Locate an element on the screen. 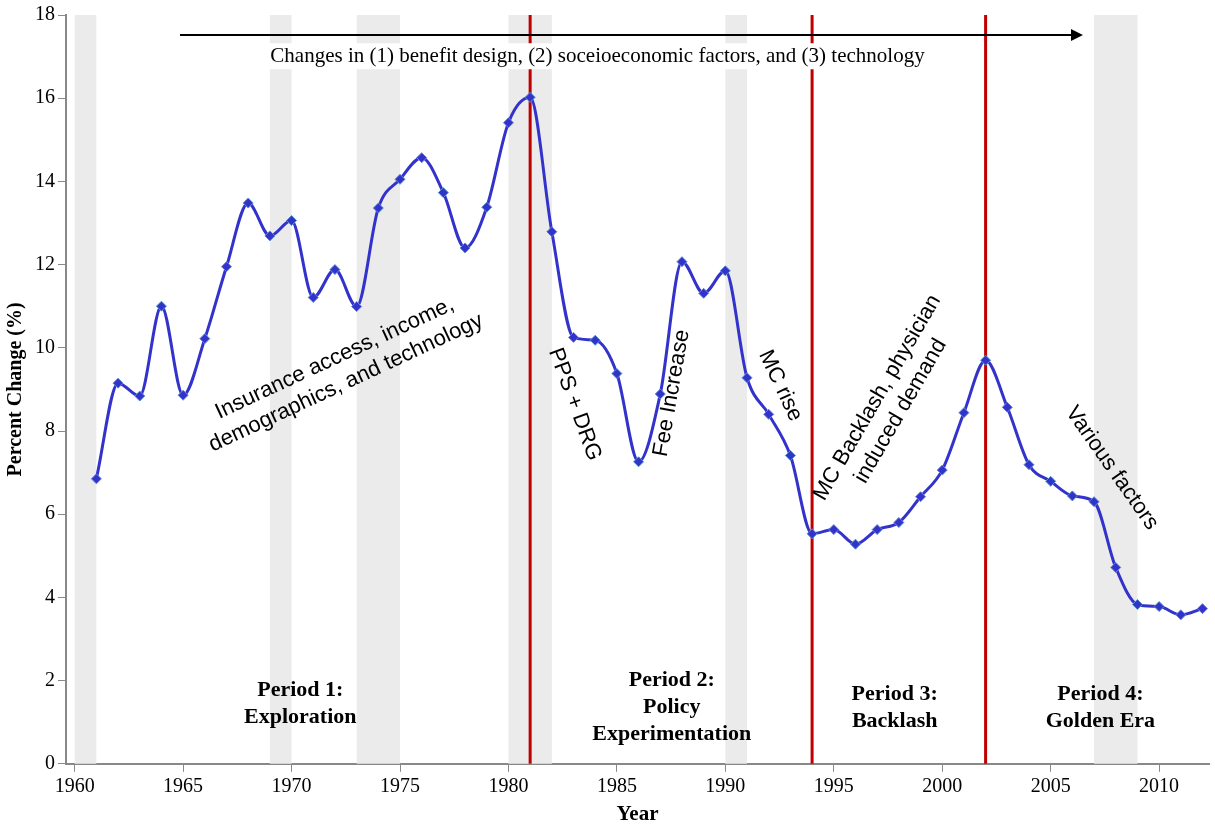  annotation: Period 2: Policy Experimentation is located at coordinates (672, 706).